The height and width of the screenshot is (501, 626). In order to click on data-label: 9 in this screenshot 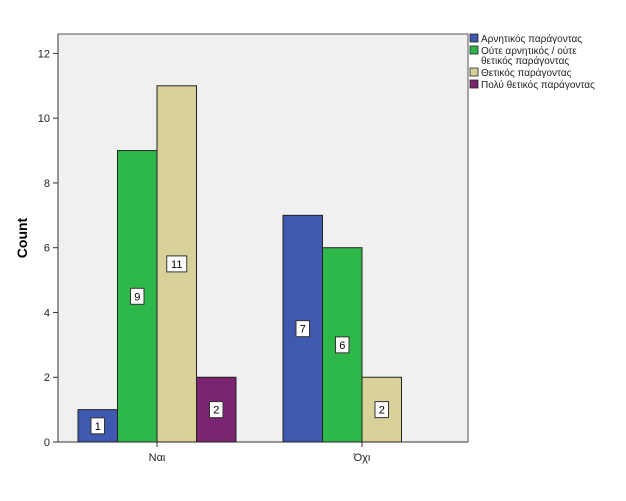, I will do `click(137, 297)`.